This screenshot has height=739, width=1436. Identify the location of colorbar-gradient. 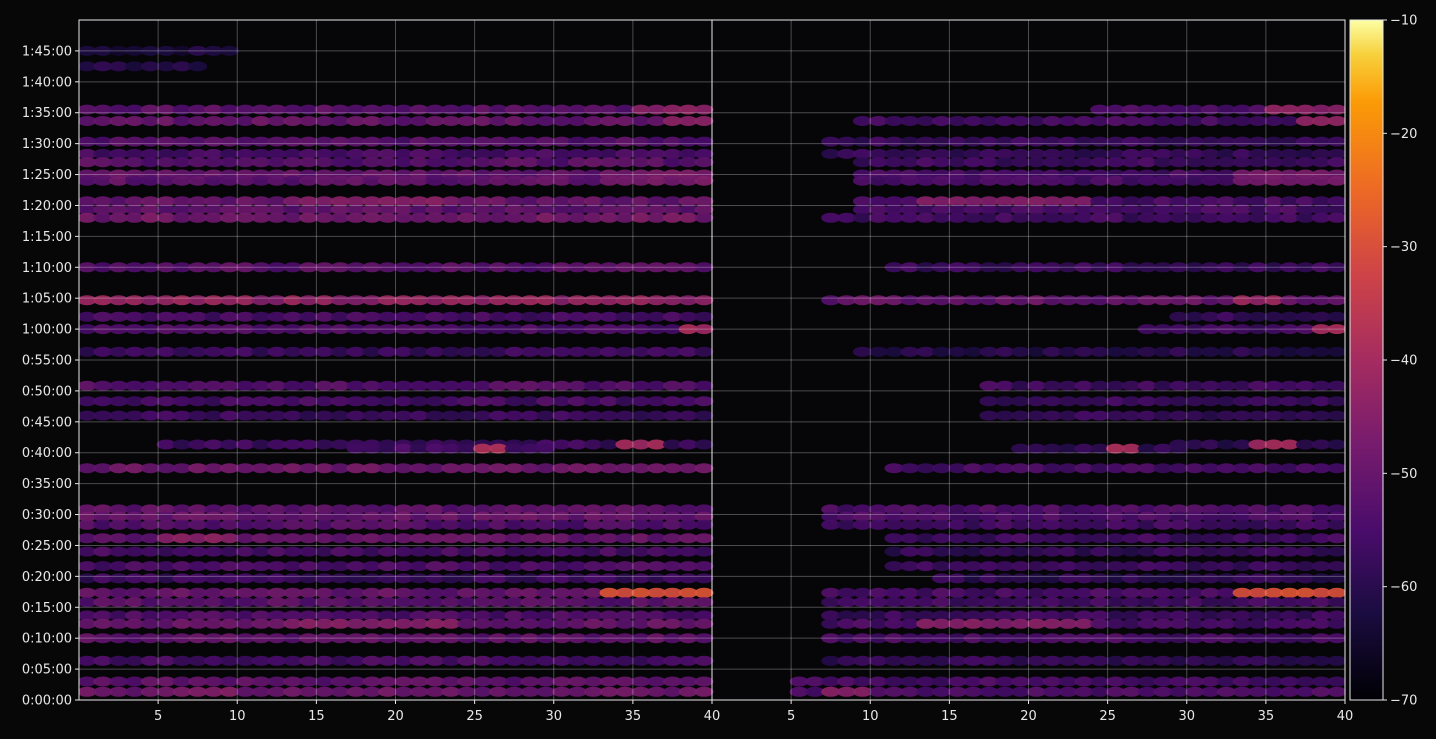
(1366, 360).